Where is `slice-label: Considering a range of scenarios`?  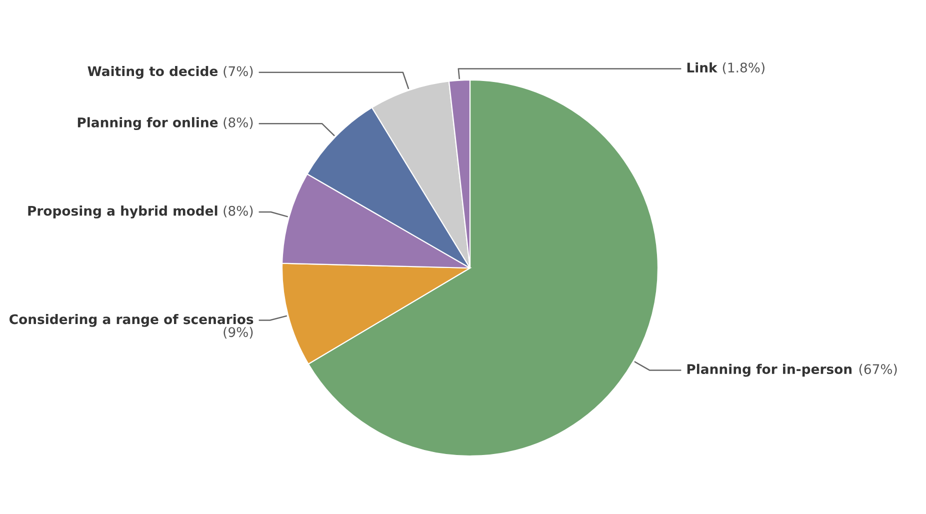
slice-label: Considering a range of scenarios is located at coordinates (132, 320).